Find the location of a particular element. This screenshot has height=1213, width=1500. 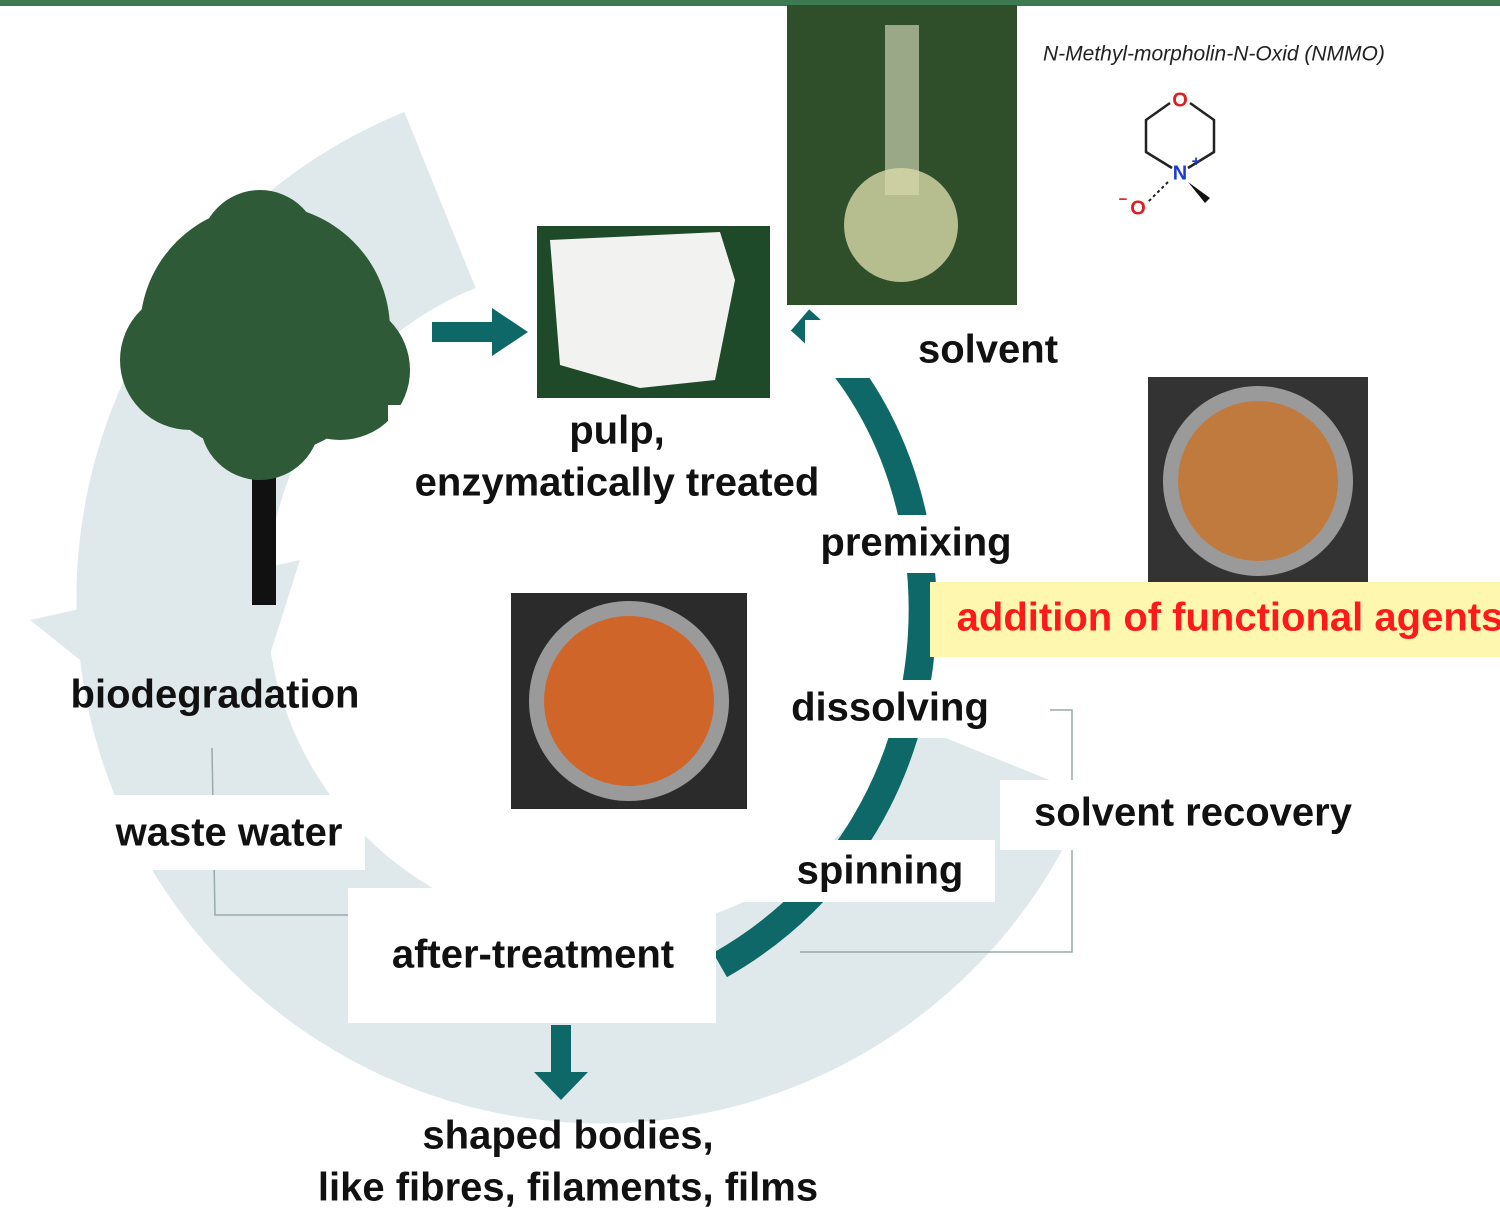

tree-crown is located at coordinates (265, 335).